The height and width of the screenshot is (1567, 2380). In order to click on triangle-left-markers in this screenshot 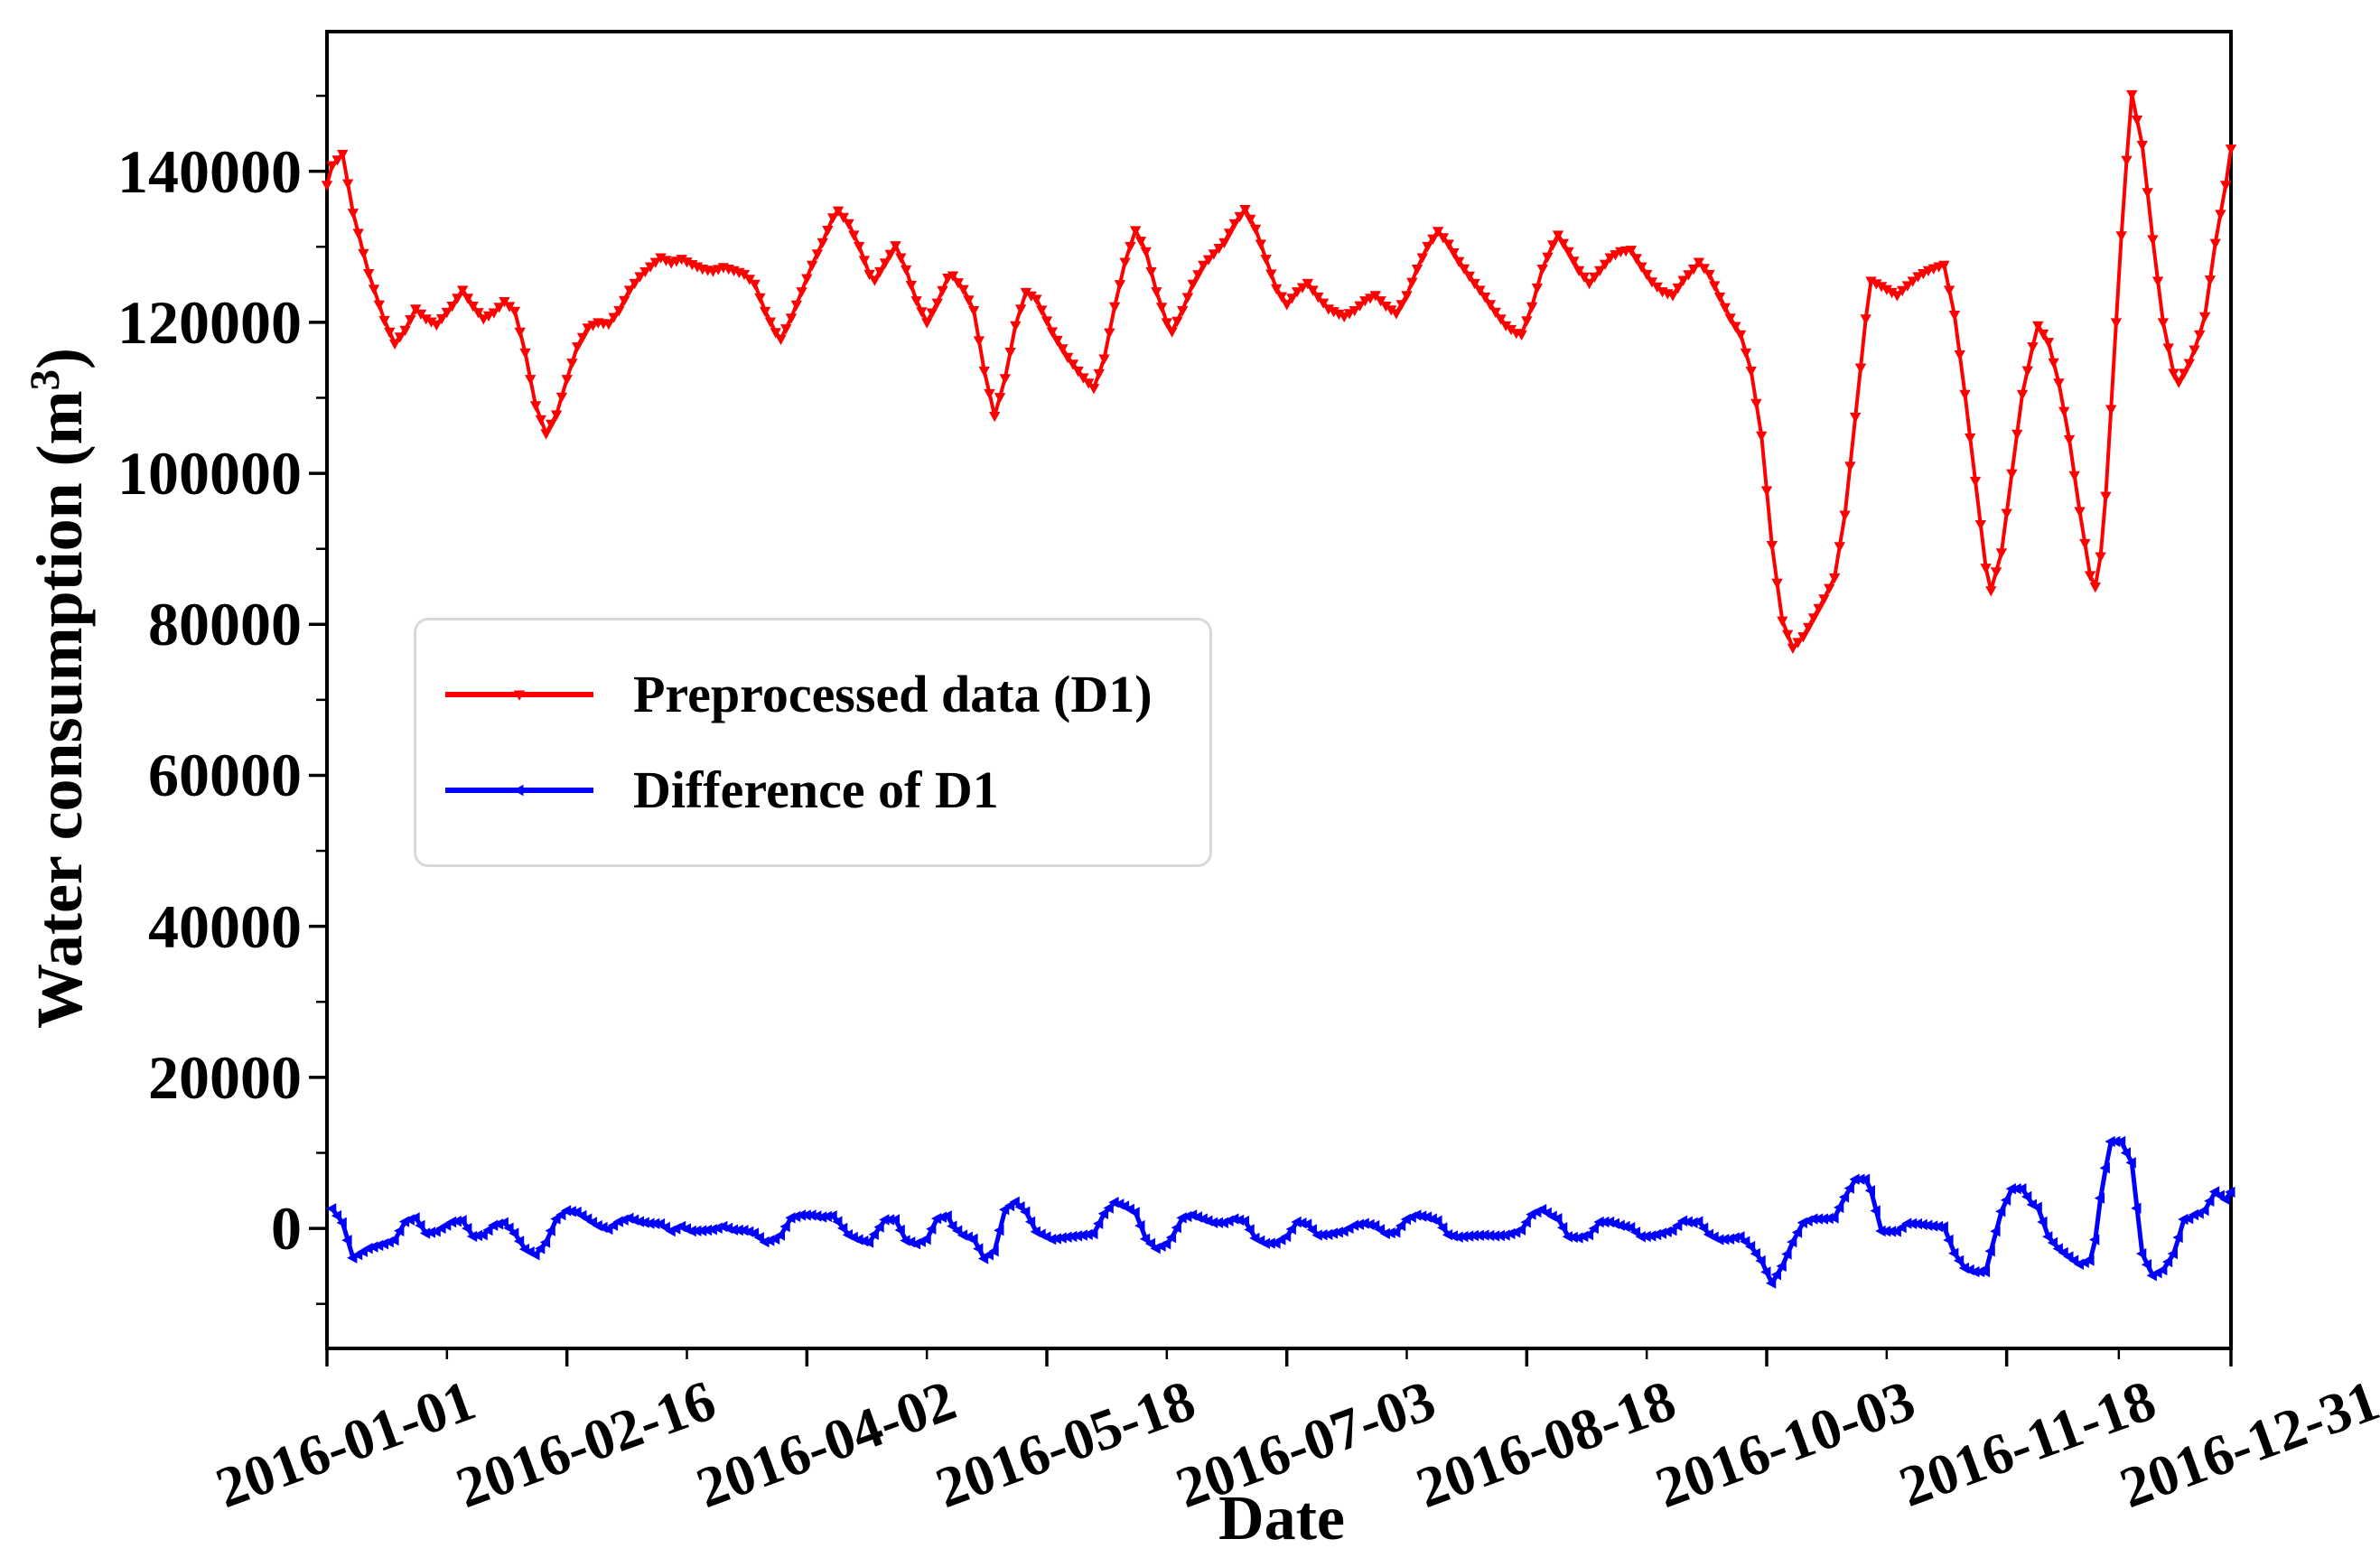, I will do `click(1280, 1212)`.